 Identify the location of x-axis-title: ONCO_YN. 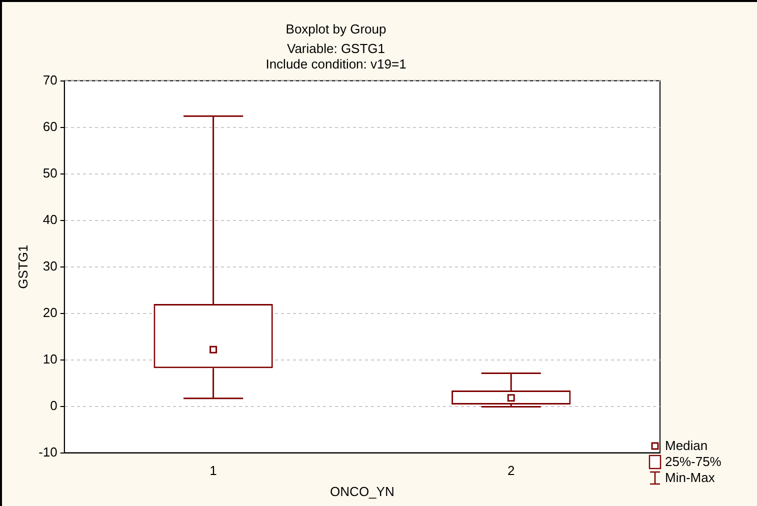
(362, 491).